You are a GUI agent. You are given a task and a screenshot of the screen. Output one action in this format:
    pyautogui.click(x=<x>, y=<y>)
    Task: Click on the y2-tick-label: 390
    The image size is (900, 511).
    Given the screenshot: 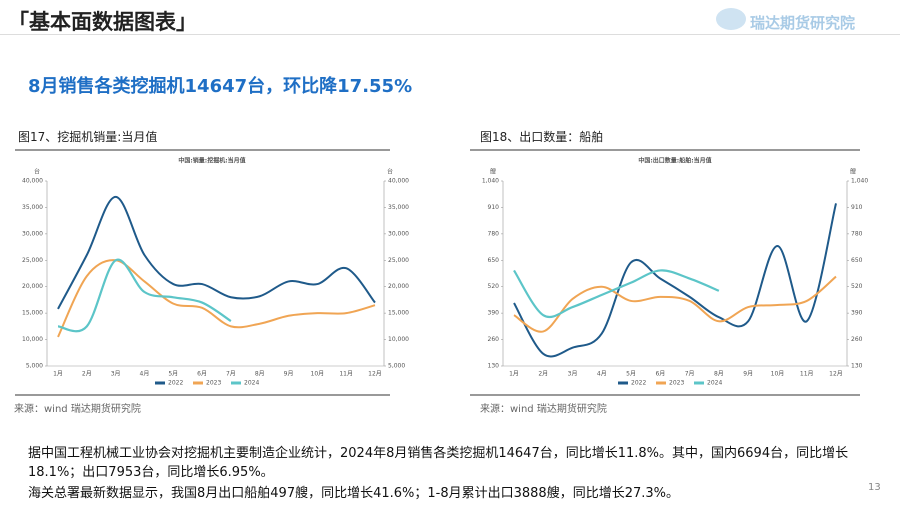 What is the action you would take?
    pyautogui.click(x=857, y=313)
    